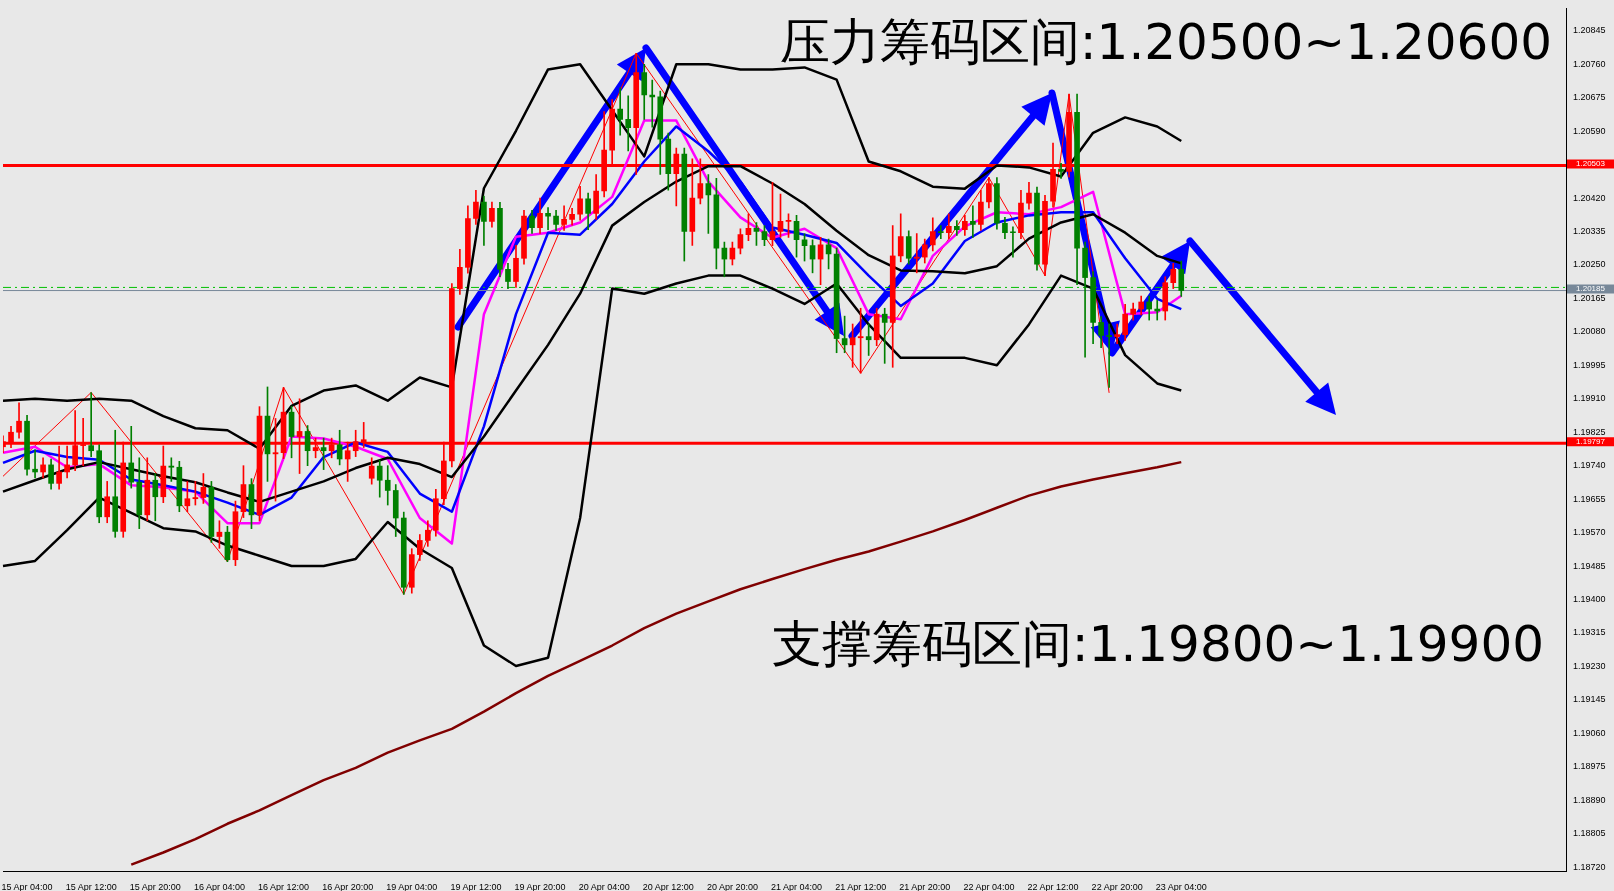 This screenshot has height=891, width=1614. I want to click on x-tick-label: 15 Apr 04:00, so click(27, 886).